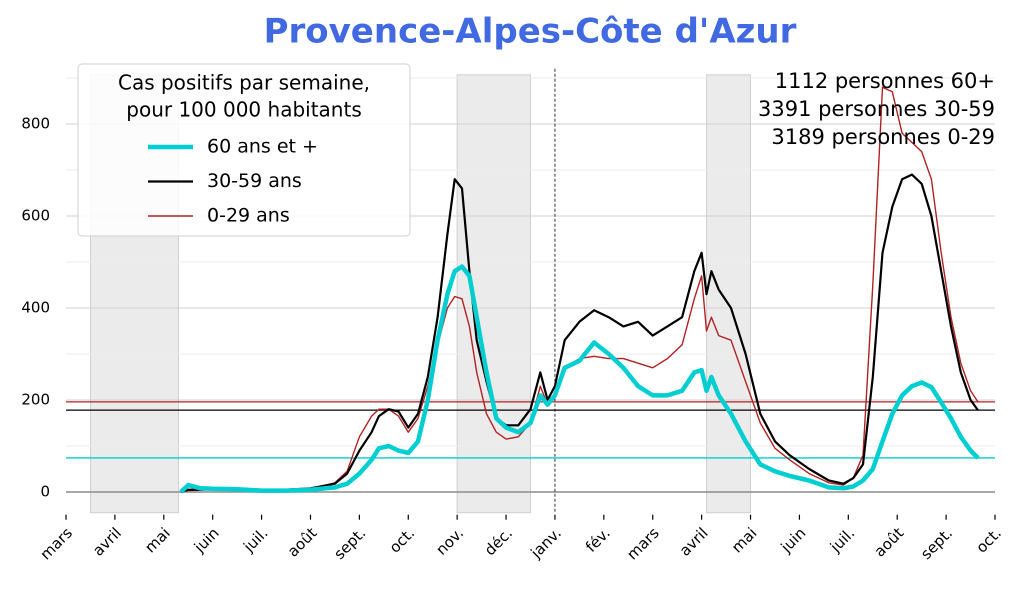  I want to click on legend-label: 60 ans et +, so click(262, 147).